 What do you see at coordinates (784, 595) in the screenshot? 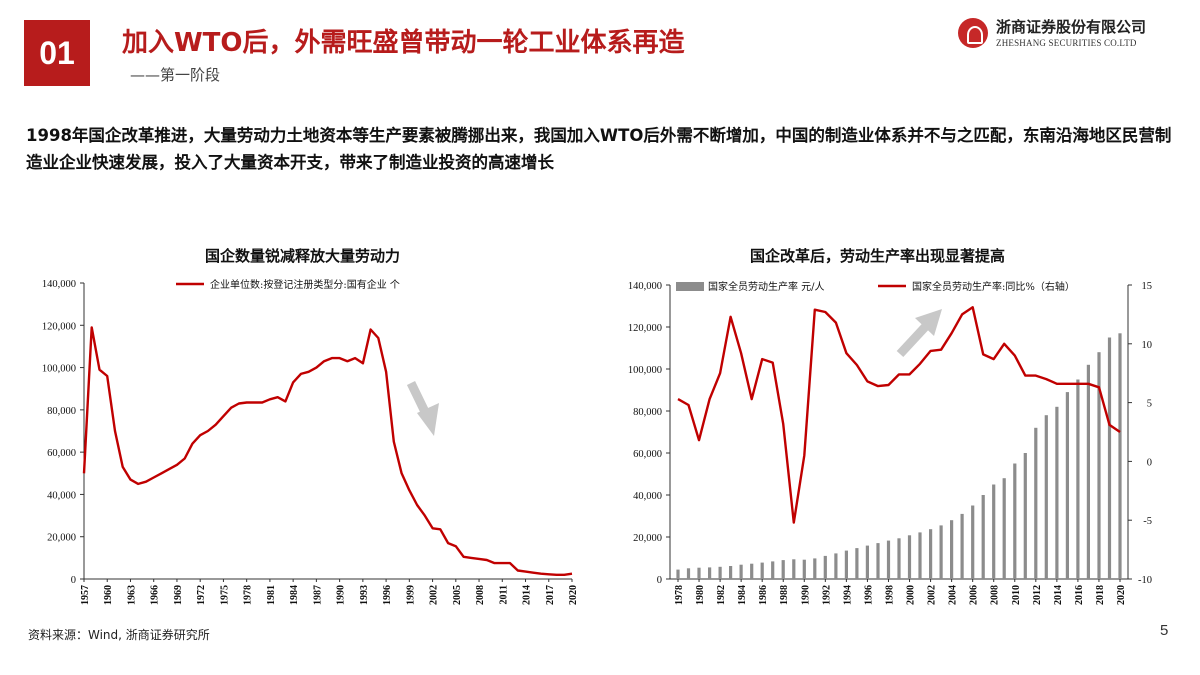
I see `x-tick-label: 1988` at bounding box center [784, 595].